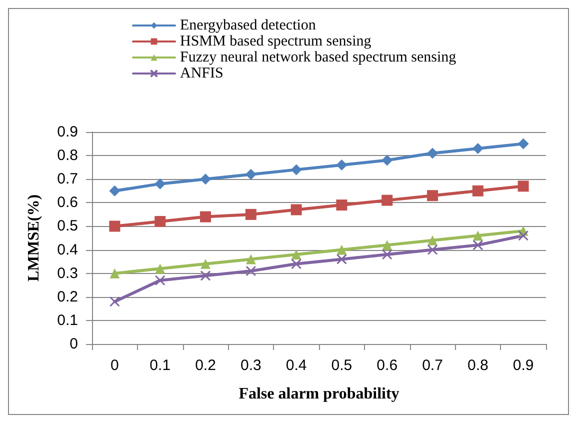  Describe the element at coordinates (74, 344) in the screenshot. I see `y-tick-label: 0` at that location.